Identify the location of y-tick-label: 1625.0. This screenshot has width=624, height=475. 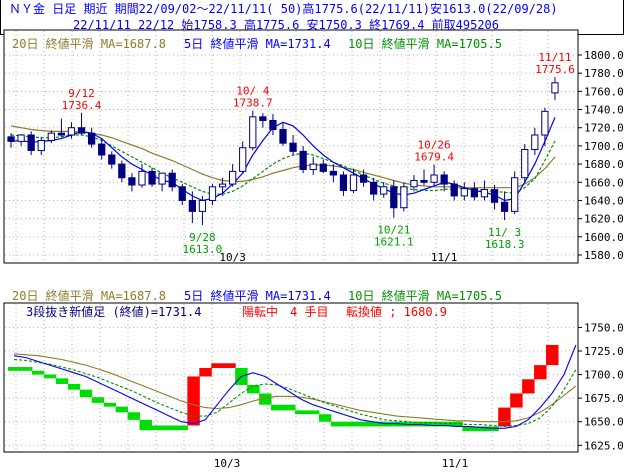
(604, 445).